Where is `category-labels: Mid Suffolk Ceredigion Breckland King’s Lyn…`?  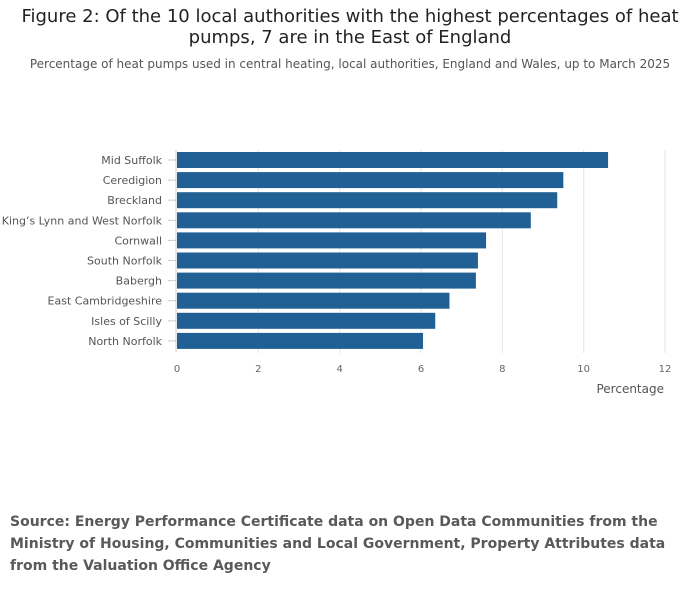 category-labels: Mid Suffolk Ceredigion Breckland King’s Lyn… is located at coordinates (89, 251).